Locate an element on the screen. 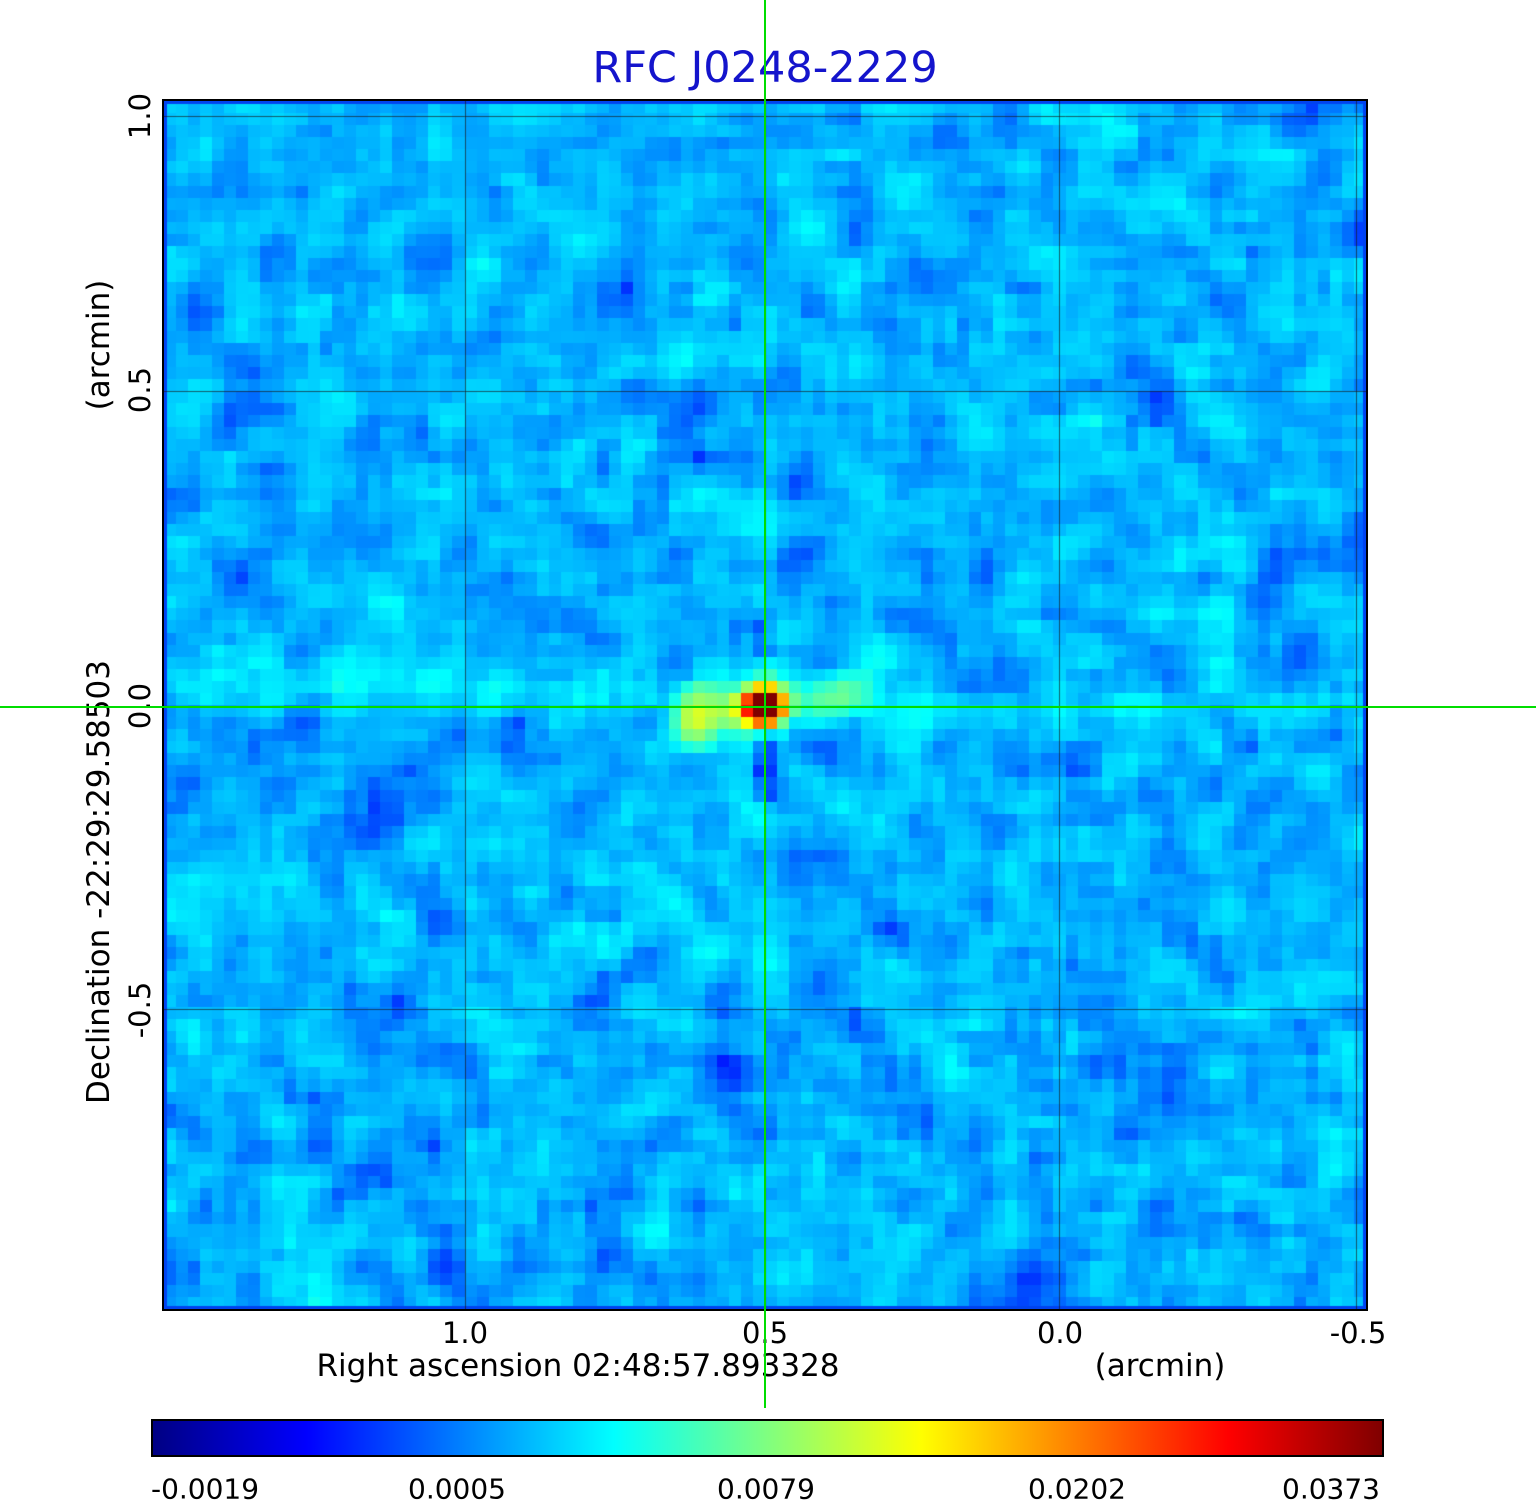 The image size is (1536, 1511). y-tick-label: -0.5 is located at coordinates (140, 1010).